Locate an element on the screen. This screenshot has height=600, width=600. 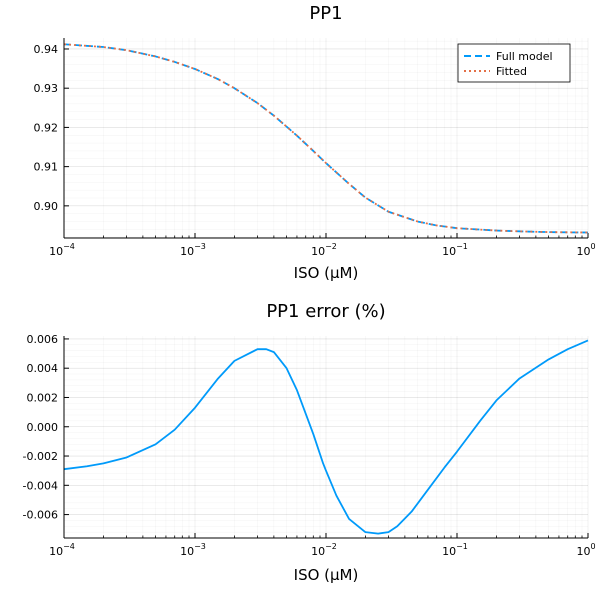
y-tick-label: -0.002 is located at coordinates (40, 456).